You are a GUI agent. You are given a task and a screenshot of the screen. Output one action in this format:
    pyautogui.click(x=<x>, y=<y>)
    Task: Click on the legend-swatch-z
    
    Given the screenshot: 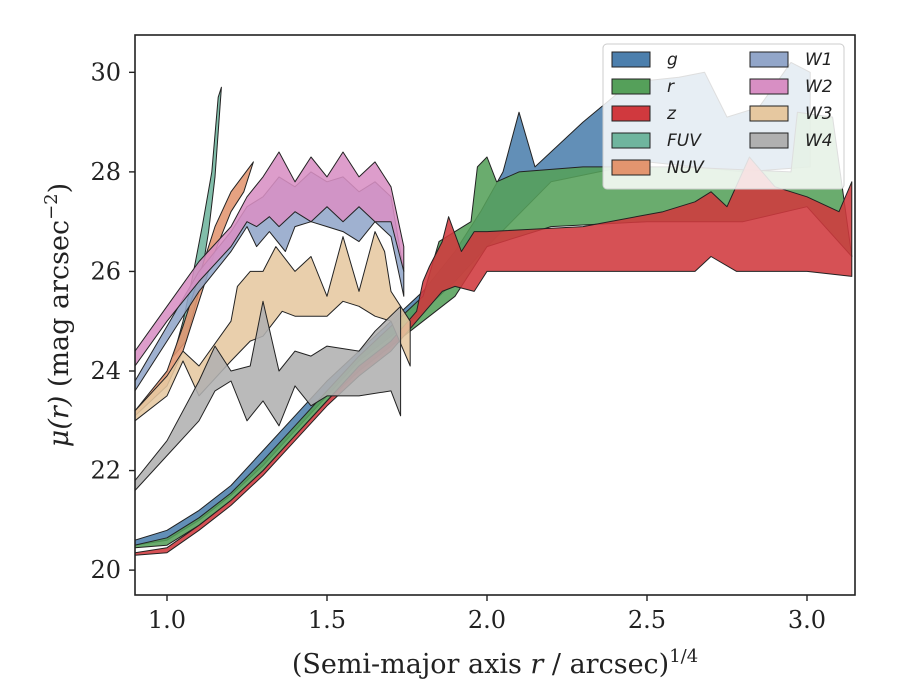 What is the action you would take?
    pyautogui.click(x=631, y=113)
    